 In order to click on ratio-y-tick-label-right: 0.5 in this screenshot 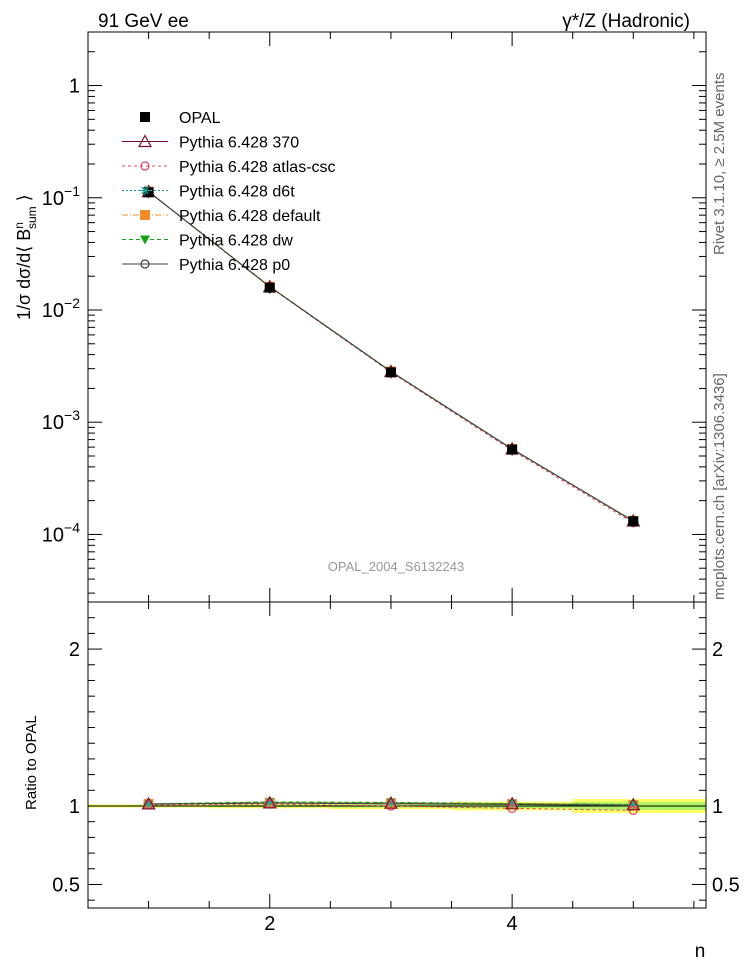, I will do `click(726, 885)`.